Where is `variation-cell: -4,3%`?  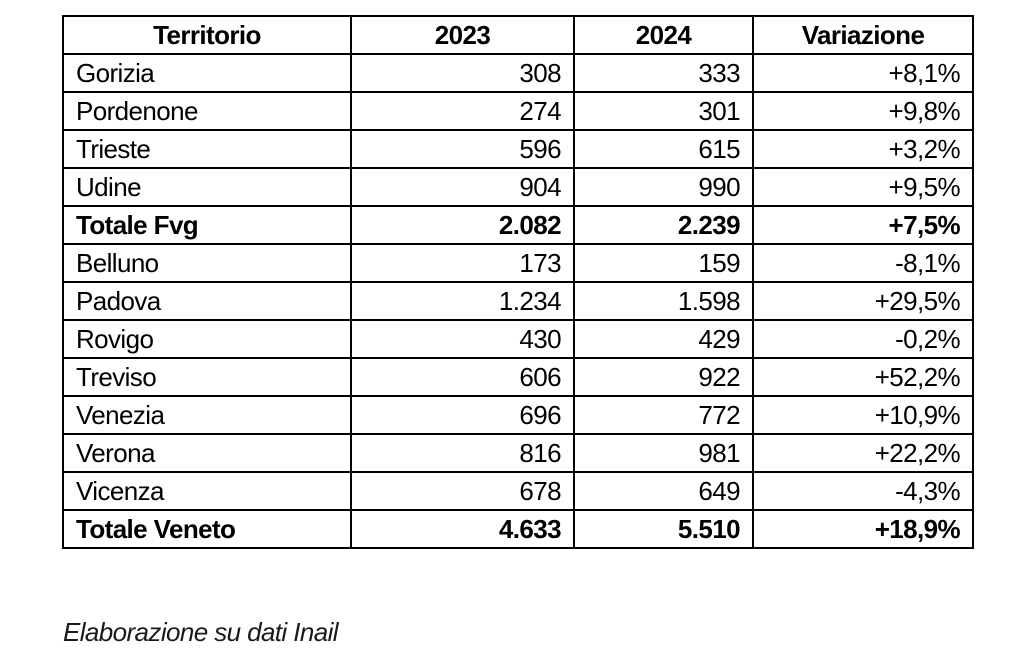
variation-cell: -4,3% is located at coordinates (863, 491).